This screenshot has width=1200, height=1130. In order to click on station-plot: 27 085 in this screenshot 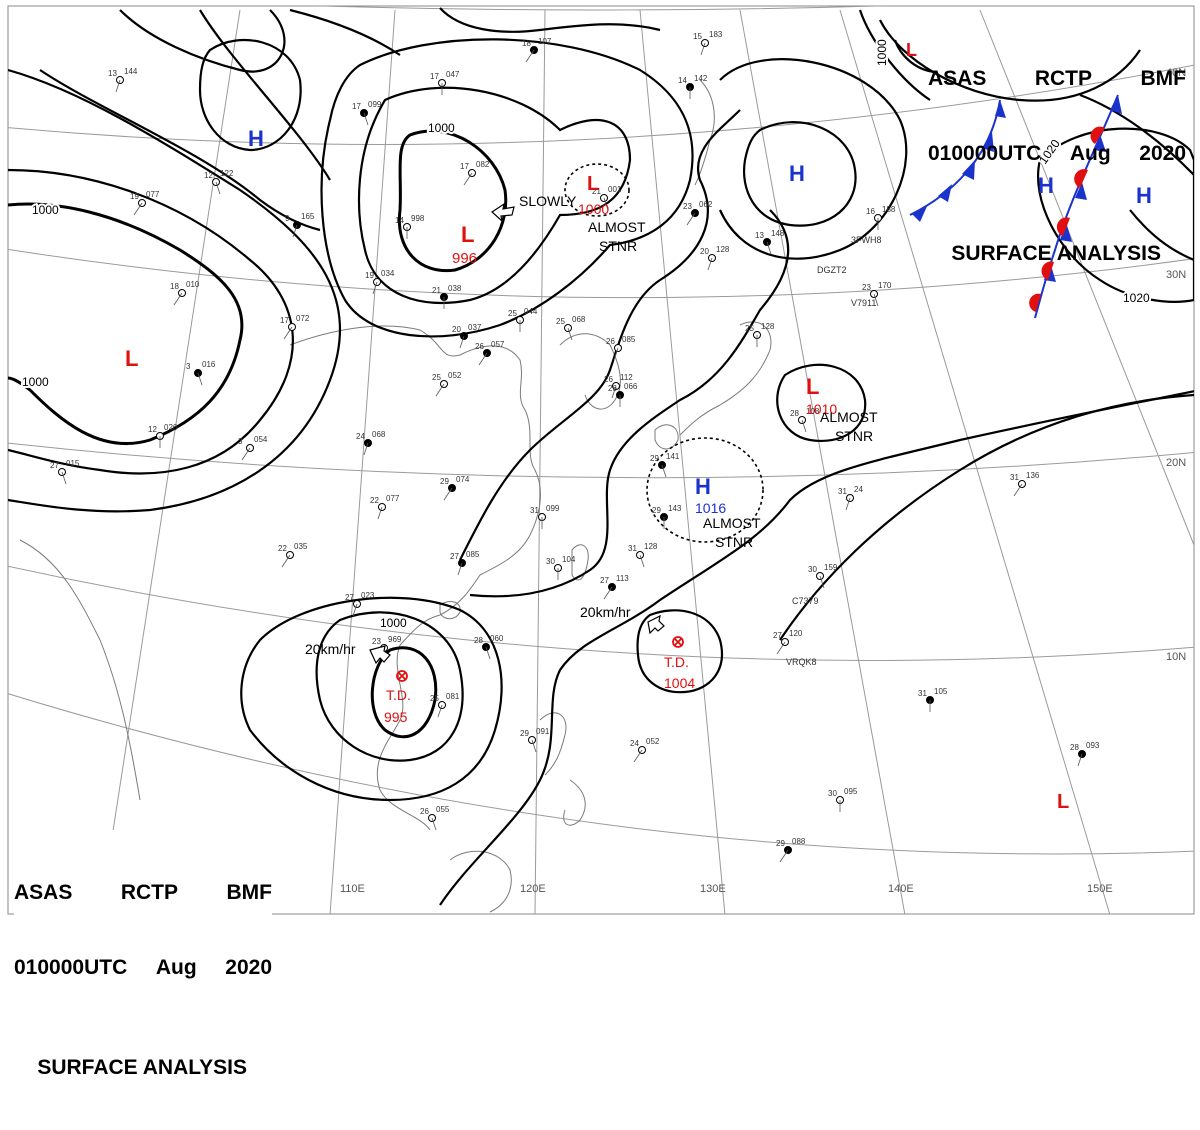, I will do `click(465, 563)`.